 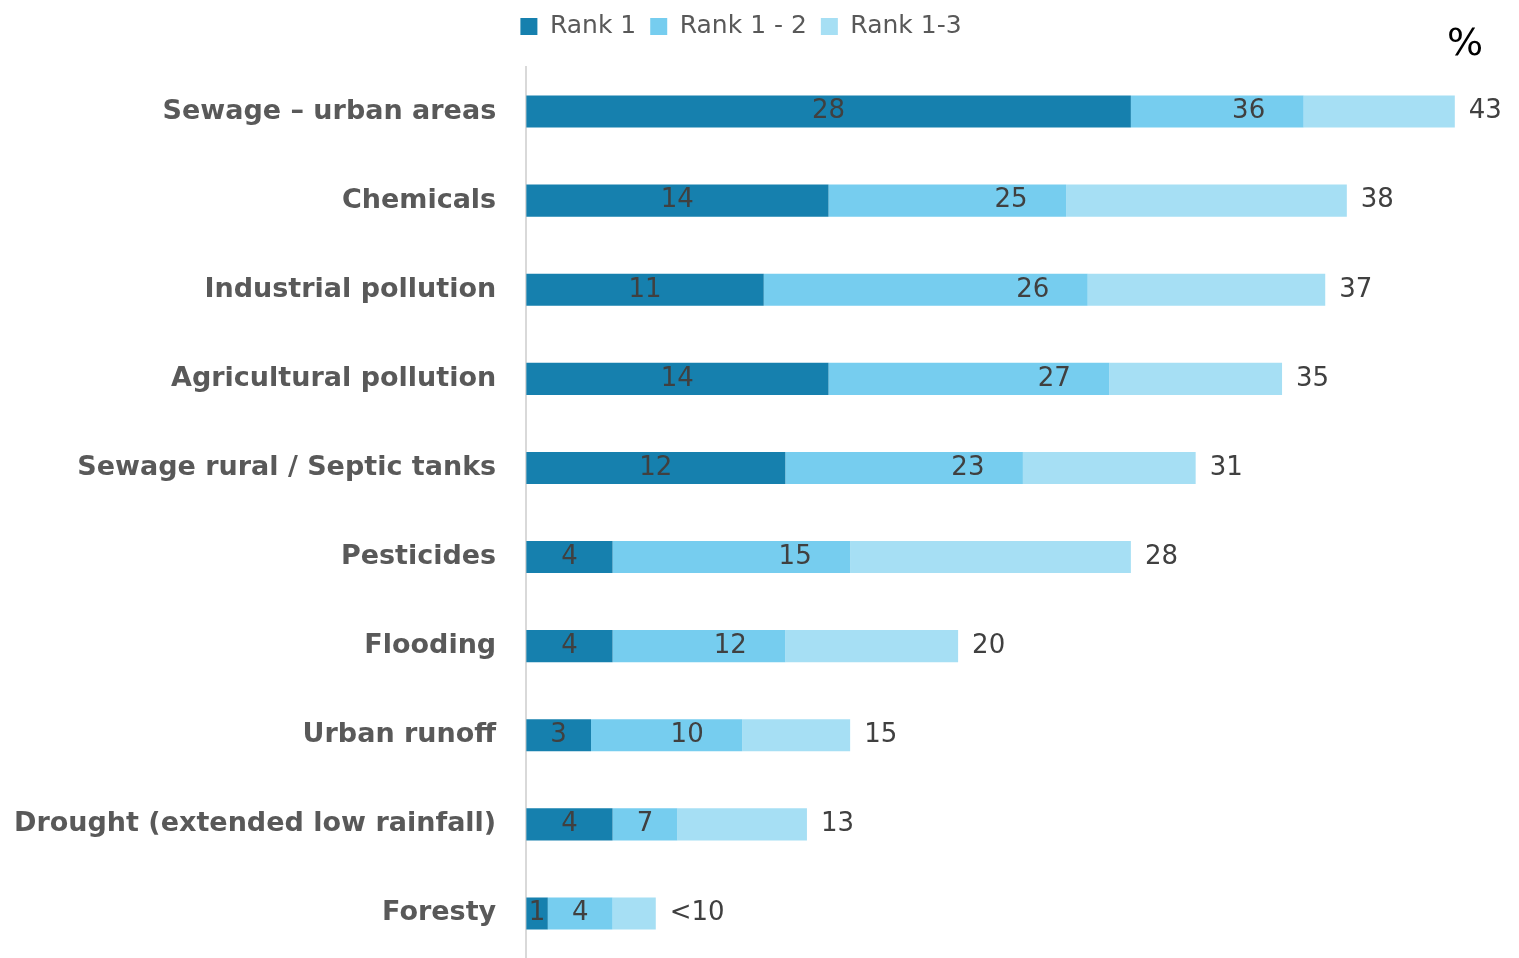 What do you see at coordinates (837, 822) in the screenshot?
I see `total-label: 13` at bounding box center [837, 822].